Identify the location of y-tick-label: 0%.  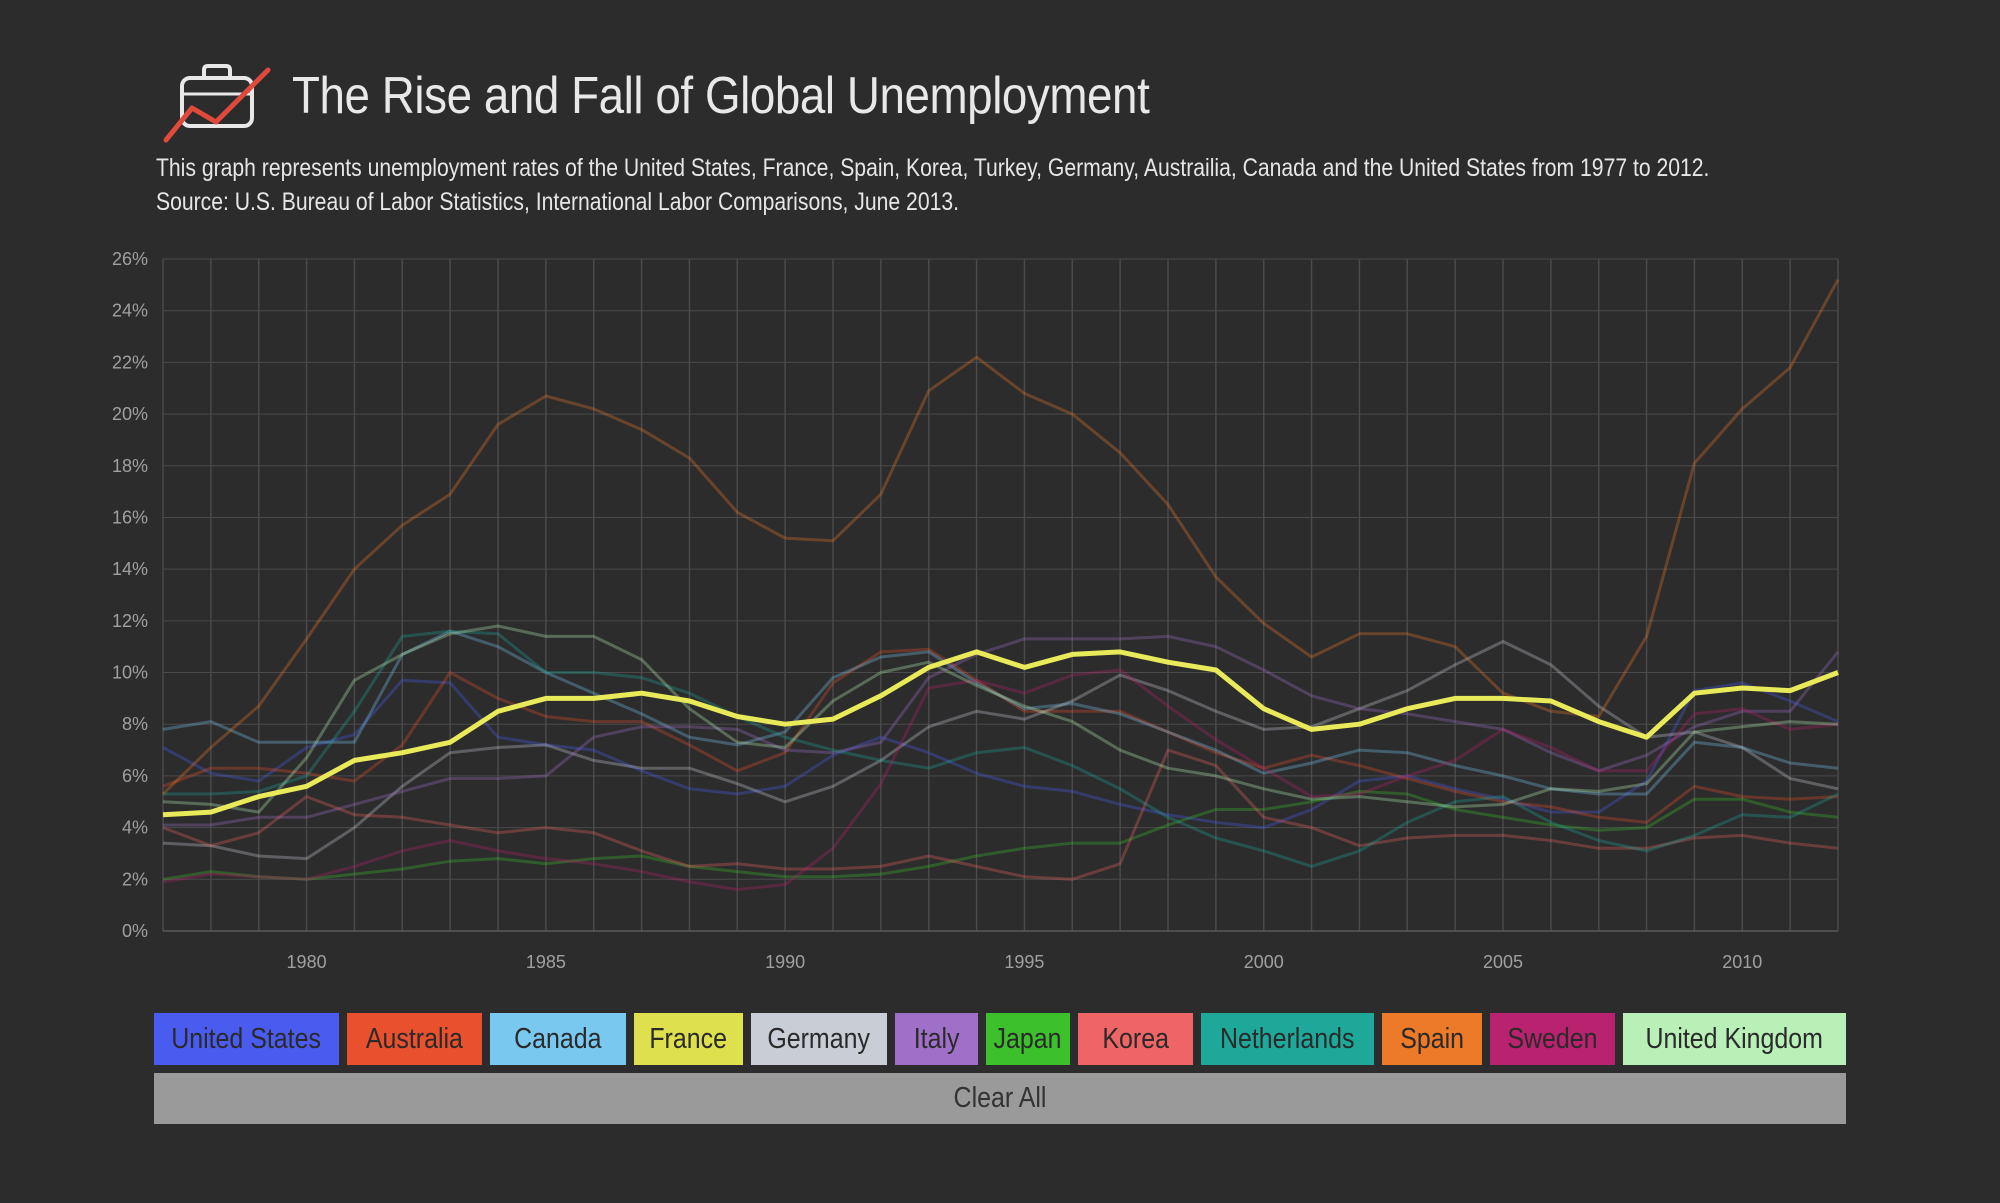
(135, 931).